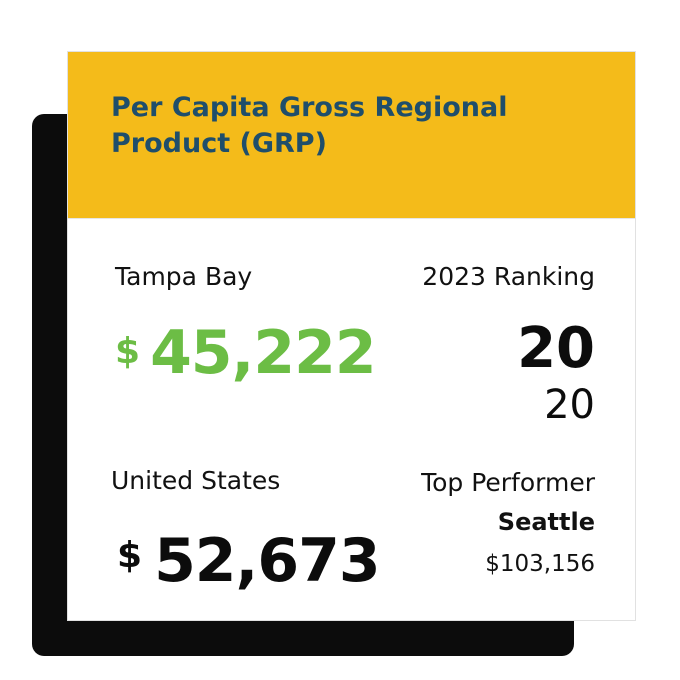 This screenshot has width=680, height=680. I want to click on ranking-out-of: 20, so click(569, 405).